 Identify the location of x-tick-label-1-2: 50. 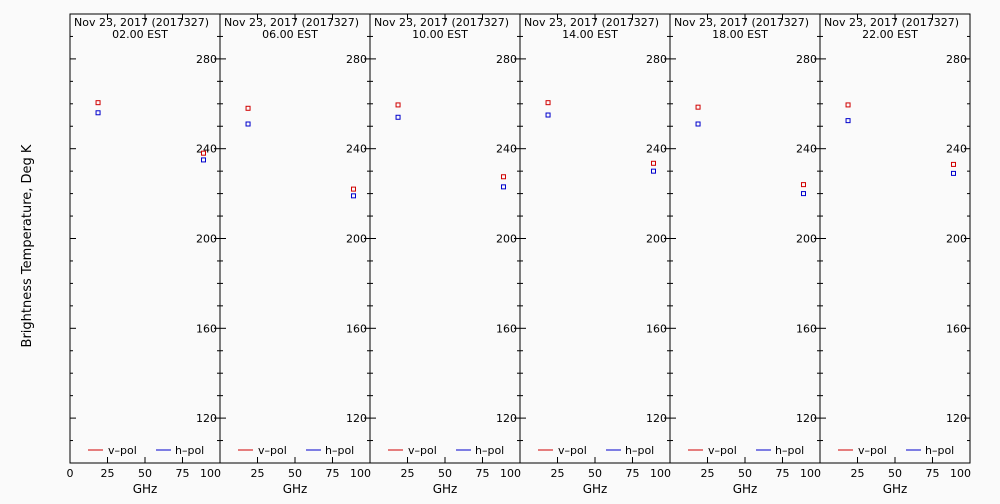
(295, 473).